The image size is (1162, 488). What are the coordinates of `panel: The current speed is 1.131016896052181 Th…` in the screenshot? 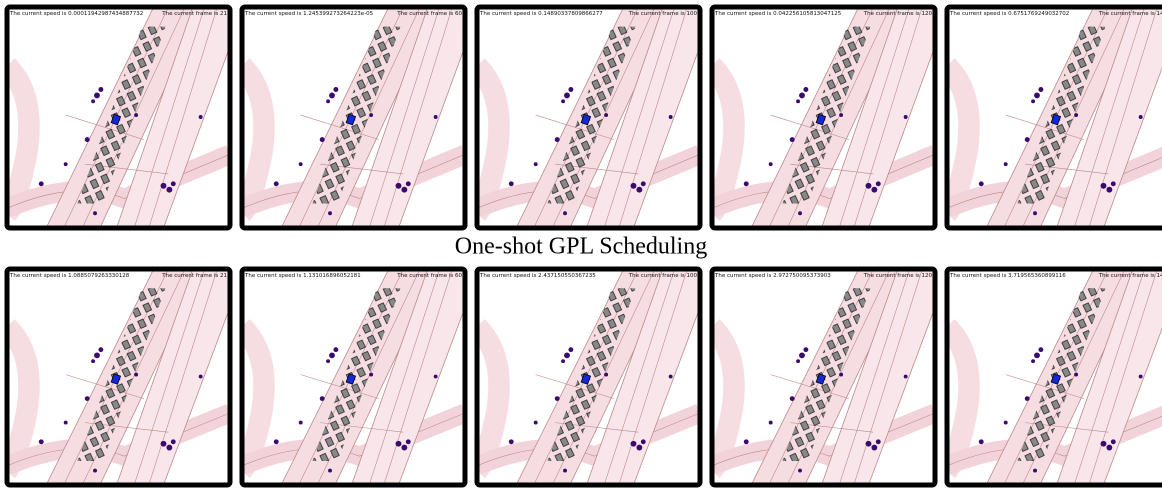 It's located at (353, 377).